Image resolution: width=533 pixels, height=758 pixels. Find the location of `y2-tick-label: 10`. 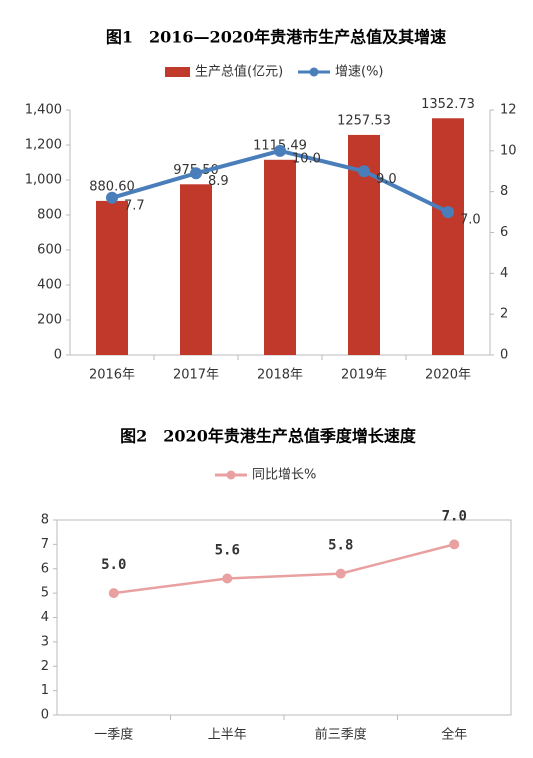

y2-tick-label: 10 is located at coordinates (508, 150).